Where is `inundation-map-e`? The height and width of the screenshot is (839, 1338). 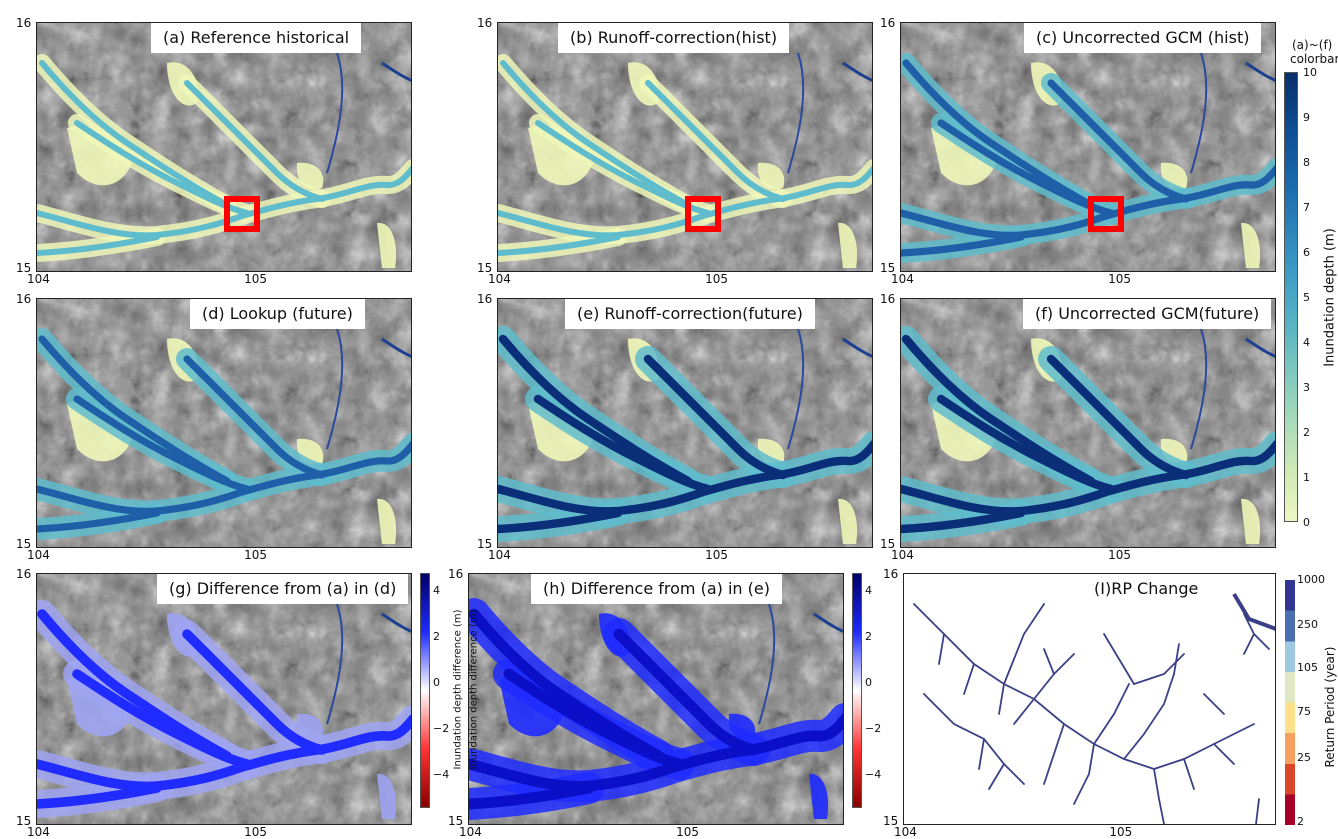
inundation-map-e is located at coordinates (685, 423).